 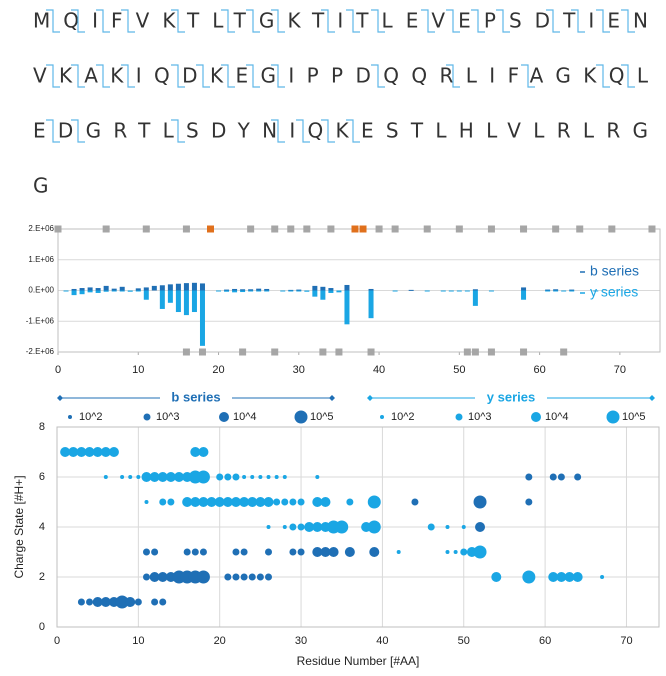 What do you see at coordinates (358, 661) in the screenshot?
I see `x-axis-title: Residue Number [#AA]` at bounding box center [358, 661].